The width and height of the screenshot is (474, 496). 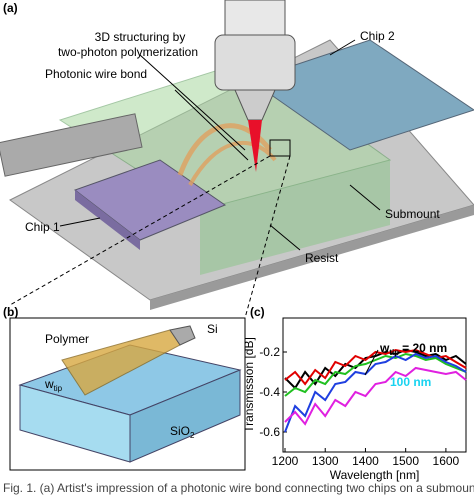 I want to click on label: two-photon polymerization, so click(x=128, y=52).